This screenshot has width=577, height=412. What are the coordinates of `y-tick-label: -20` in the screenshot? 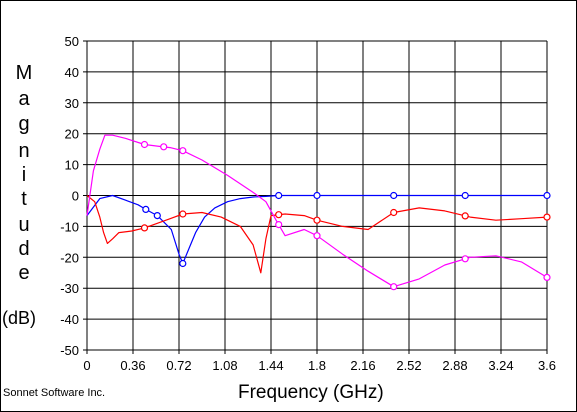 It's located at (69, 257).